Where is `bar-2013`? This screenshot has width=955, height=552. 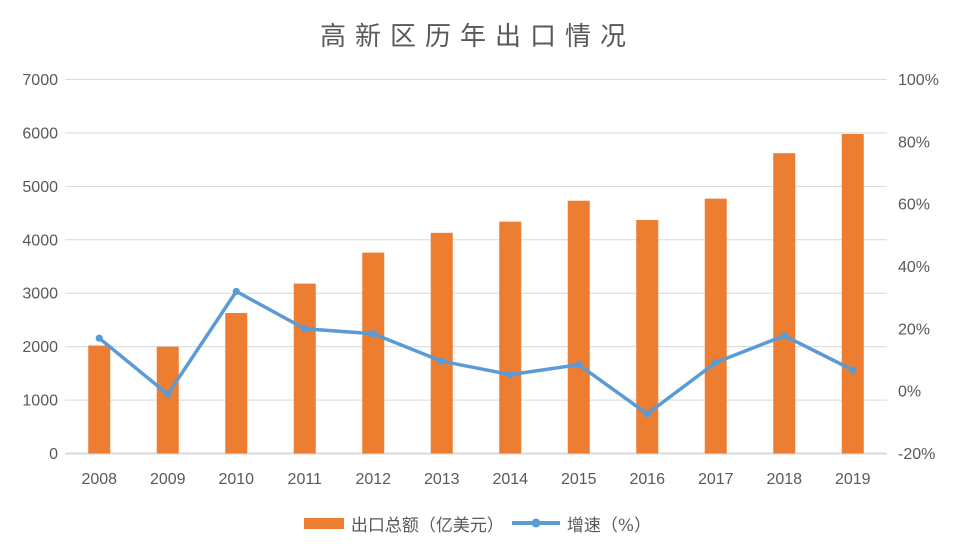
bar-2013 is located at coordinates (441, 343).